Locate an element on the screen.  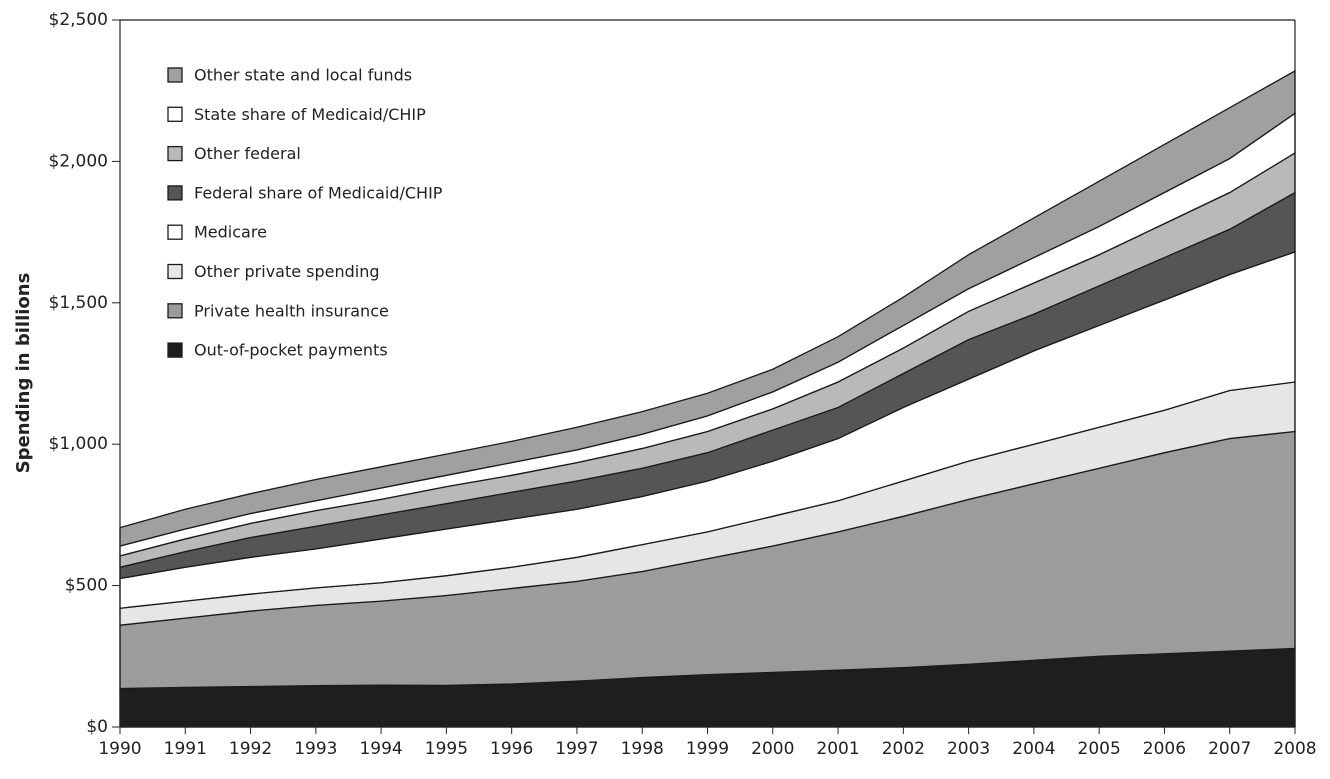
x-tick-label: 1996 is located at coordinates (511, 749).